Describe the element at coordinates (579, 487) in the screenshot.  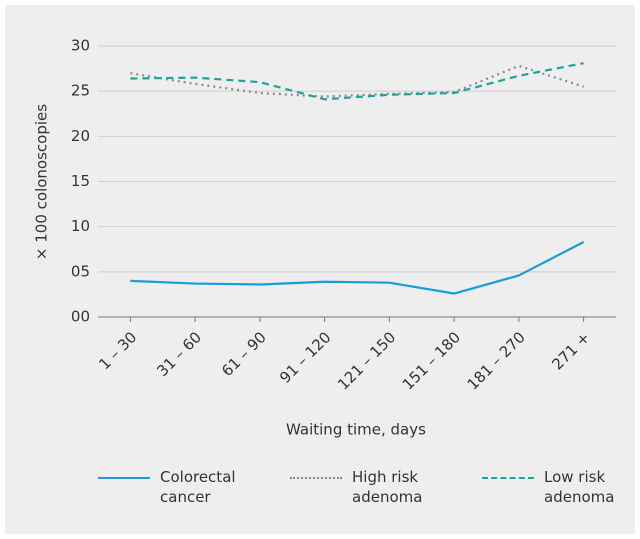
I see `legend-label: Low risk adenoma` at that location.